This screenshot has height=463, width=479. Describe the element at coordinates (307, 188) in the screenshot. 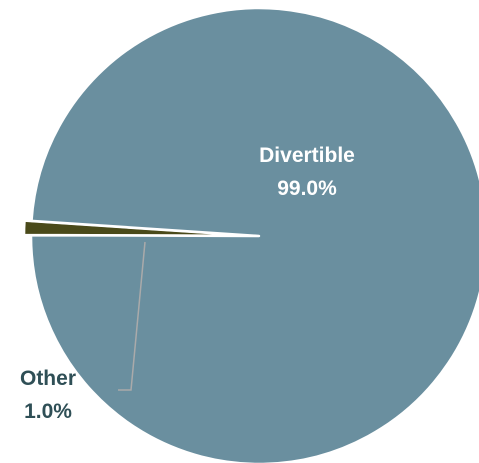

I see `slice-value-divertible: 99.0%` at that location.